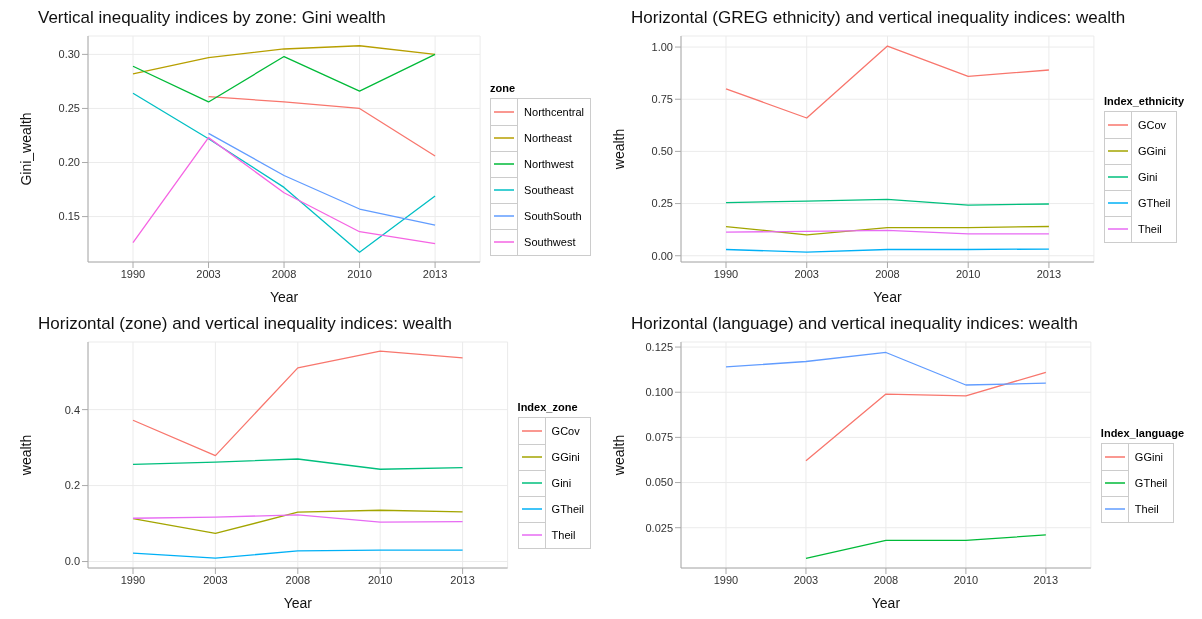  Describe the element at coordinates (69, 54) in the screenshot. I see `y-tick-label: 0.30` at that location.